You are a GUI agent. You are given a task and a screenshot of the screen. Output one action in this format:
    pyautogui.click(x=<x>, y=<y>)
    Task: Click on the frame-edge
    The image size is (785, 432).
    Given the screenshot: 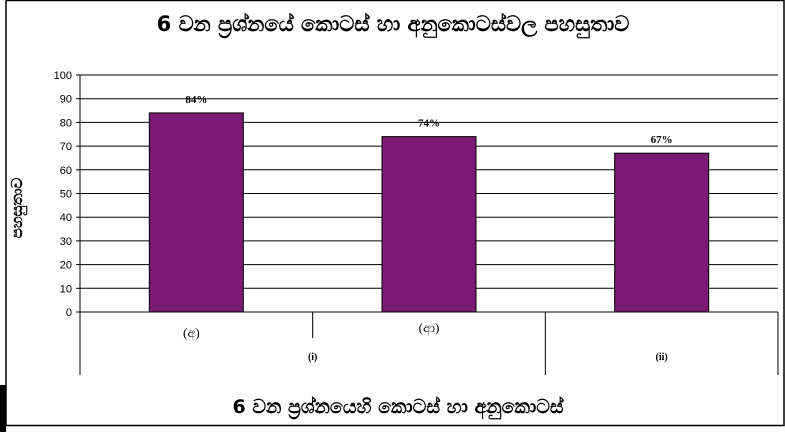 What is the action you would take?
    pyautogui.click(x=3, y=408)
    